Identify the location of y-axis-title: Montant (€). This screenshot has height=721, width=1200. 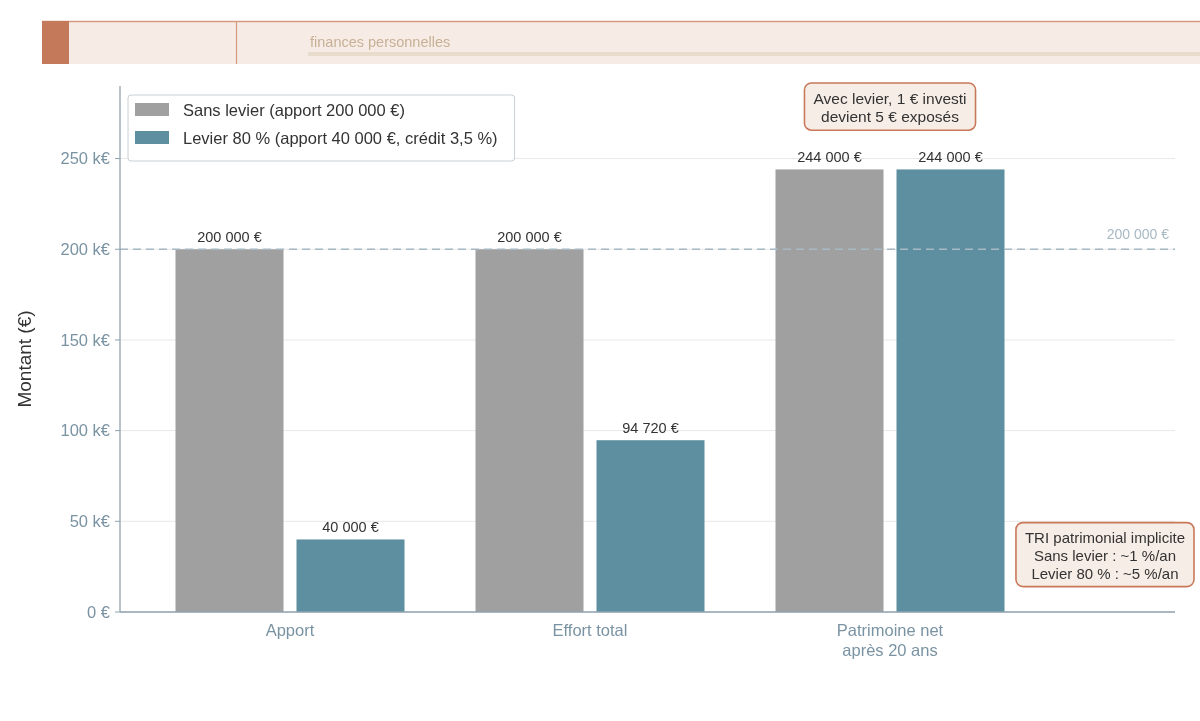
(24, 359).